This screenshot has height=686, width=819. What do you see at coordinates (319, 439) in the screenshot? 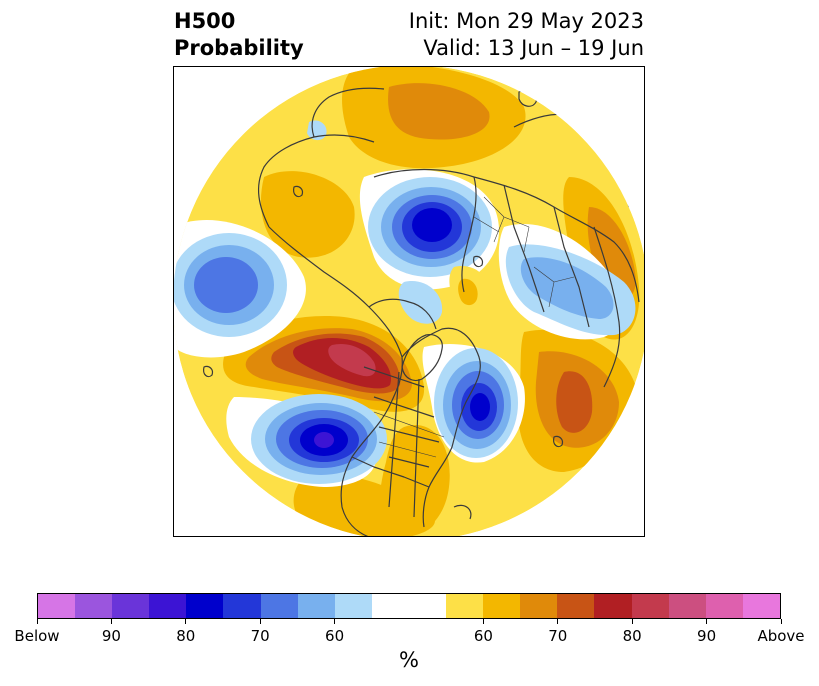
I see `below-region-north-pacific` at bounding box center [319, 439].